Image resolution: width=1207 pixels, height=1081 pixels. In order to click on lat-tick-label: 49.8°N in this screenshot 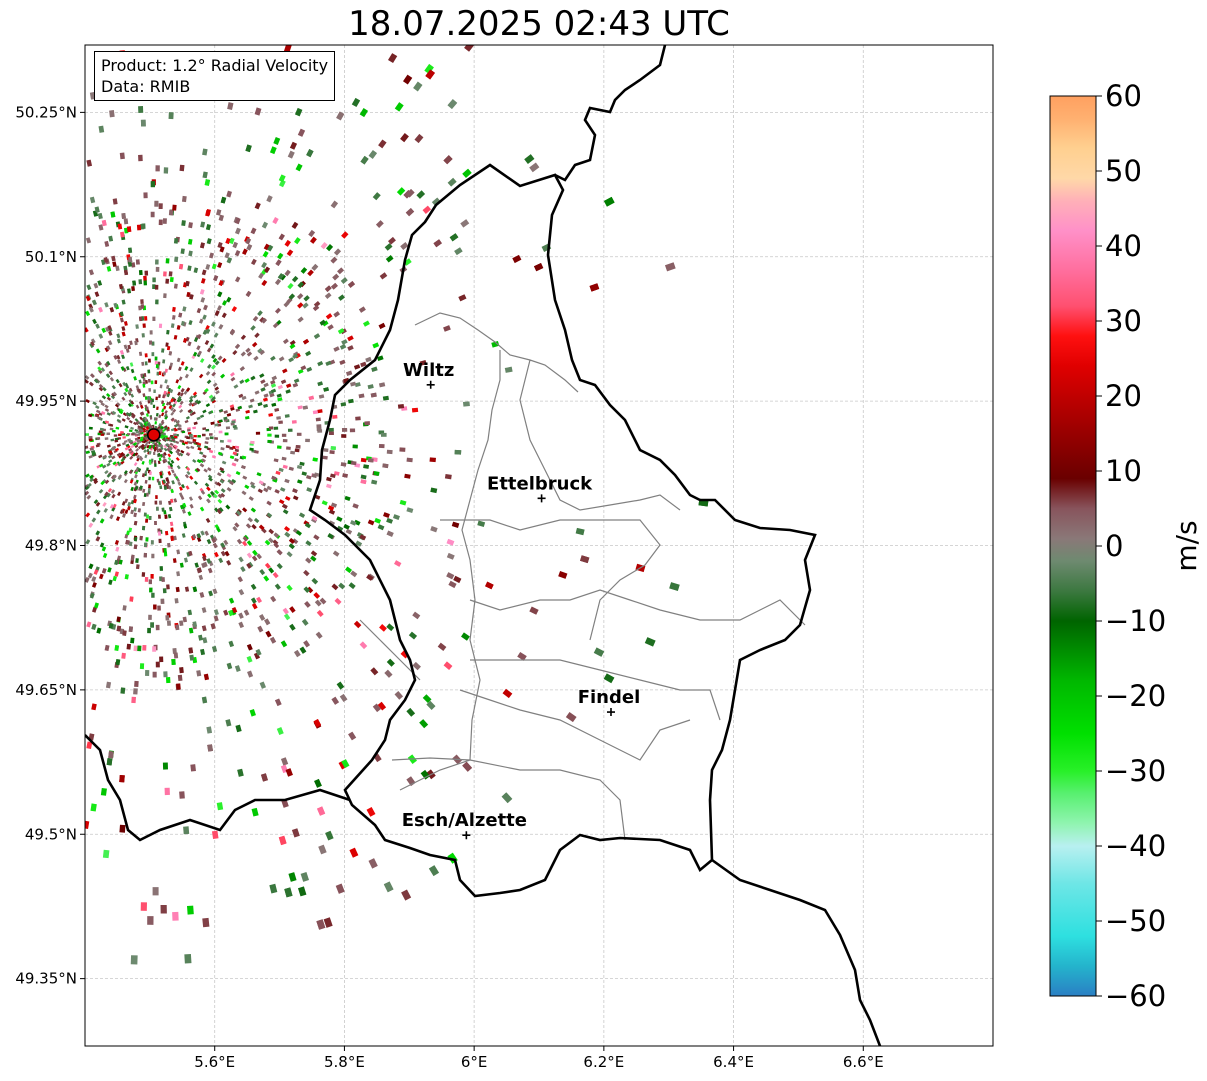, I will do `click(51, 546)`.